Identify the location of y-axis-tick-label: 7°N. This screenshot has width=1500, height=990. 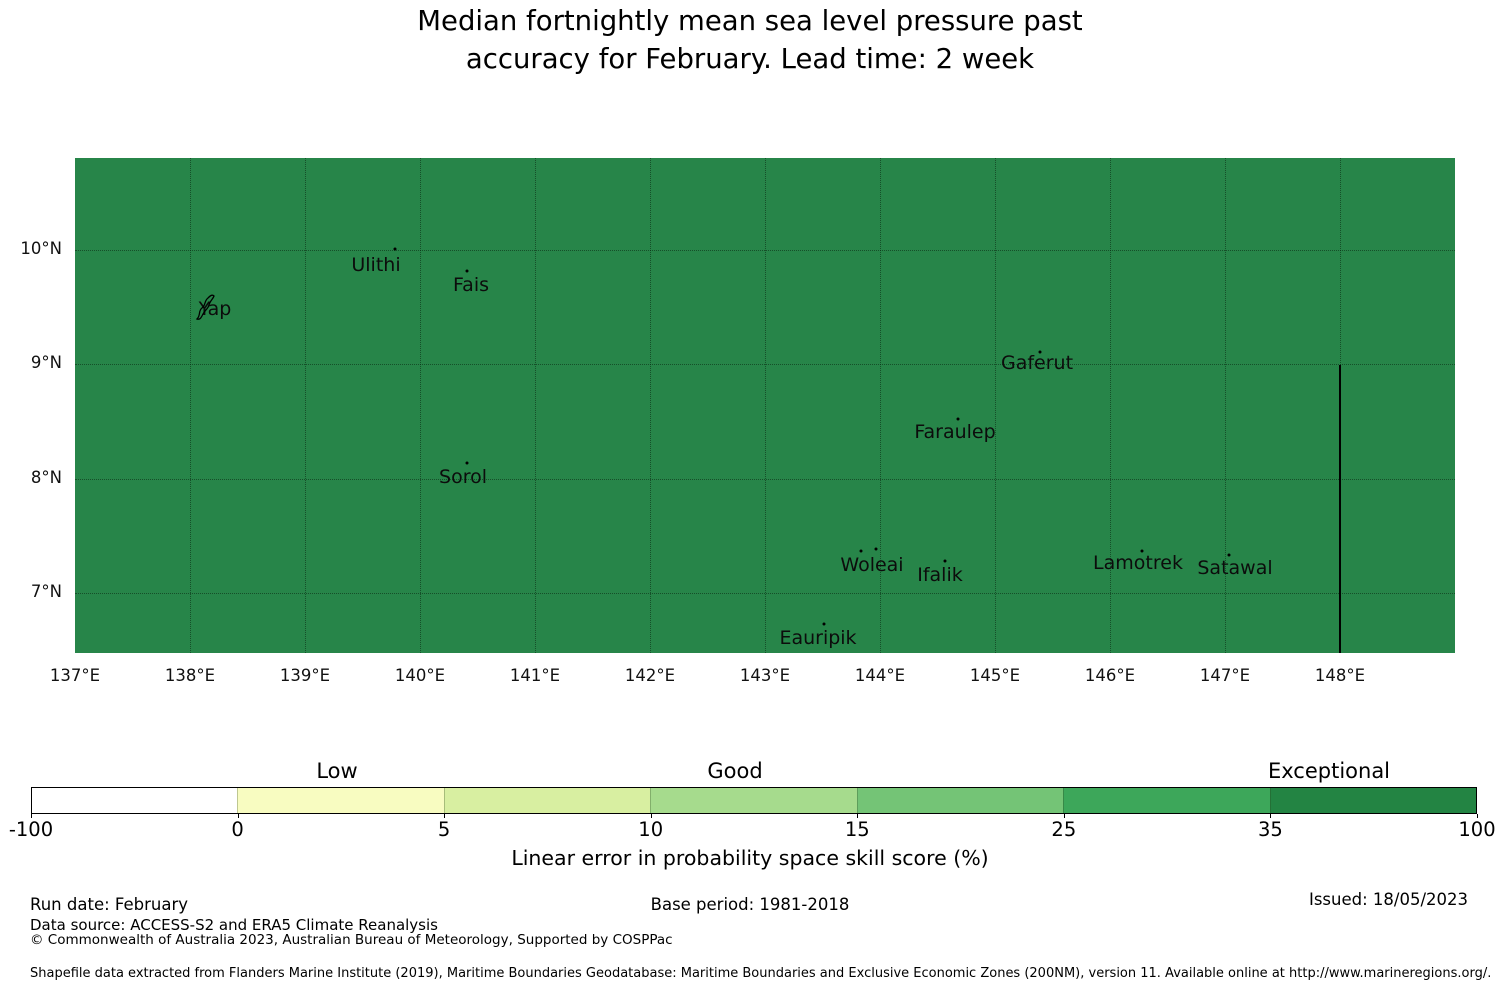
(46, 591).